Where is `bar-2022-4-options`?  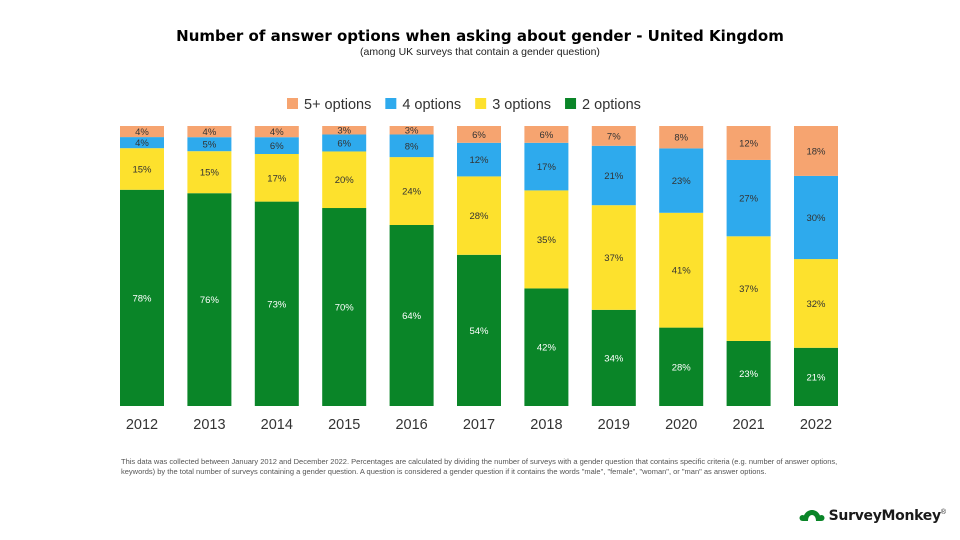
bar-2022-4-options is located at coordinates (816, 217).